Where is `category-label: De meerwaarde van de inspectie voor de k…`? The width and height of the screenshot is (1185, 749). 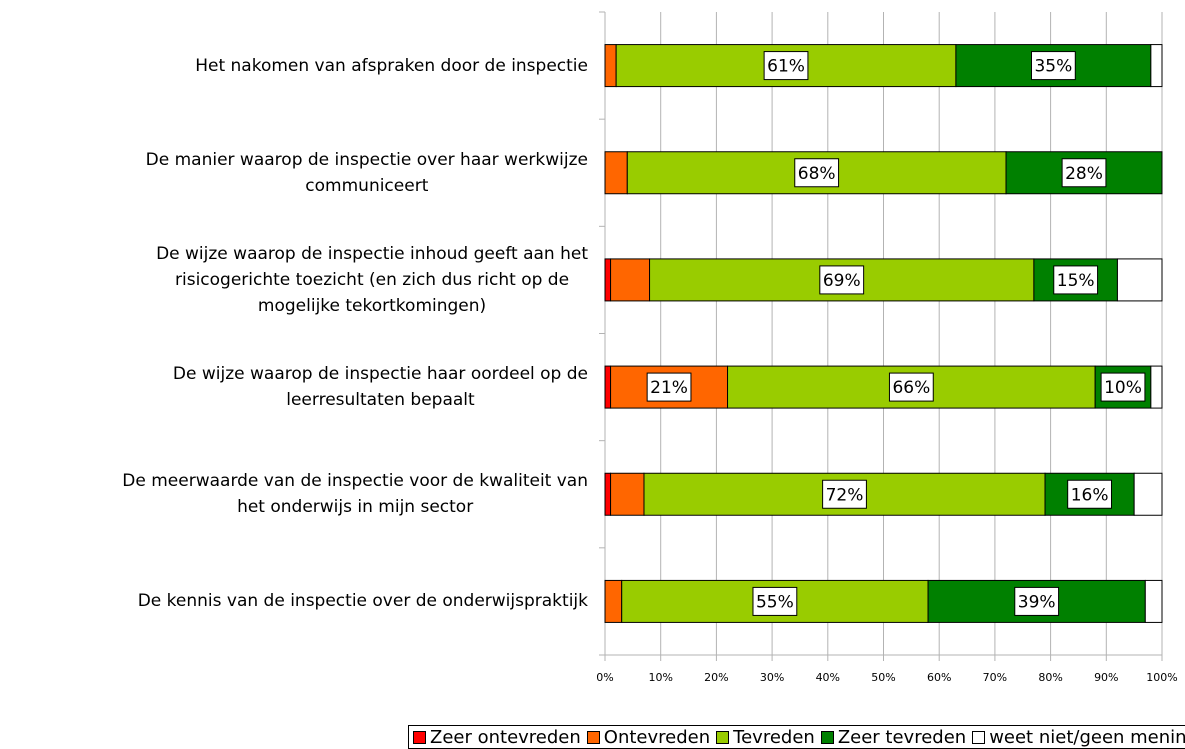 category-label: De meerwaarde van de inspectie voor de k… is located at coordinates (355, 494).